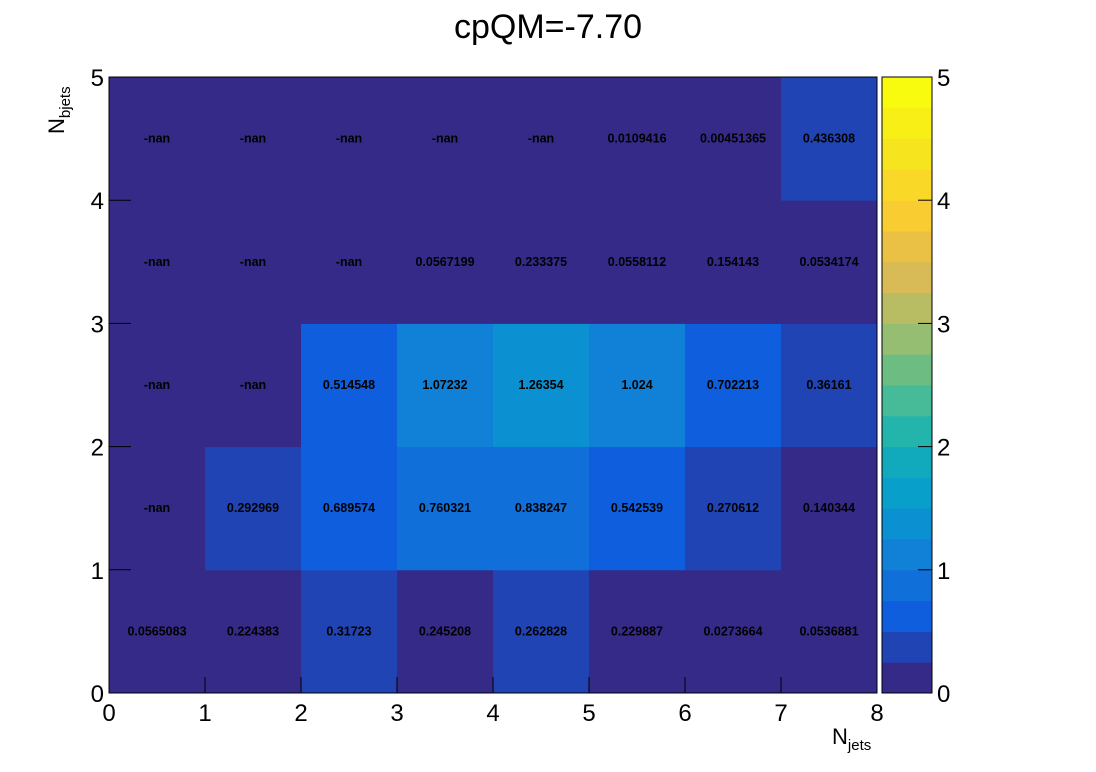 This screenshot has width=1096, height=772. I want to click on y-axis-label-sub: bjets, so click(65, 102).